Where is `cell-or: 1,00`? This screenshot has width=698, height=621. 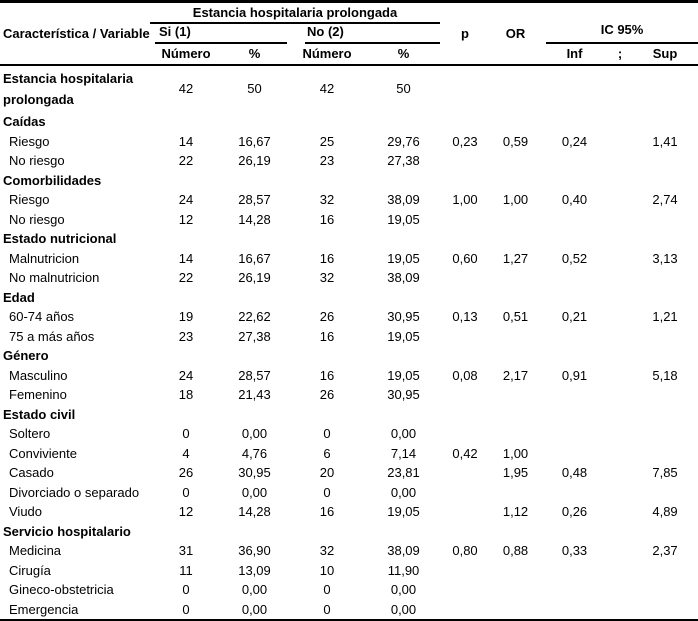
cell-or: 1,00 is located at coordinates (515, 453).